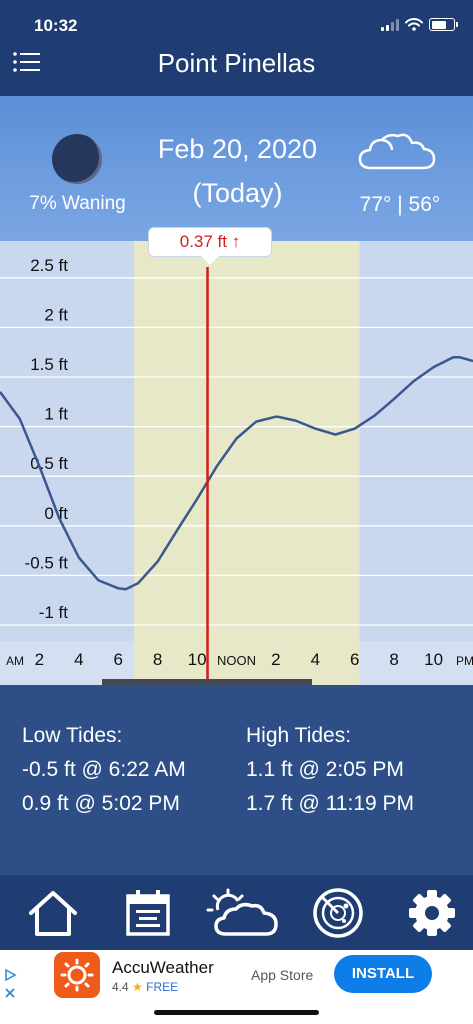 The width and height of the screenshot is (473, 1024). Describe the element at coordinates (27, 62) in the screenshot. I see `menu-icon` at that location.